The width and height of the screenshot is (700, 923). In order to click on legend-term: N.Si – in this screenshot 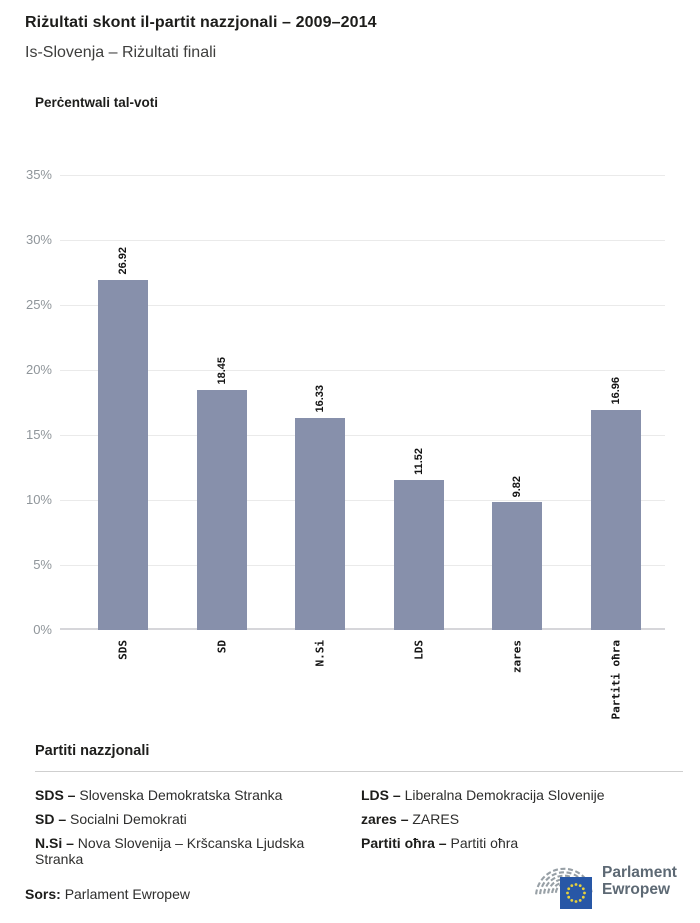, I will do `click(54, 843)`.